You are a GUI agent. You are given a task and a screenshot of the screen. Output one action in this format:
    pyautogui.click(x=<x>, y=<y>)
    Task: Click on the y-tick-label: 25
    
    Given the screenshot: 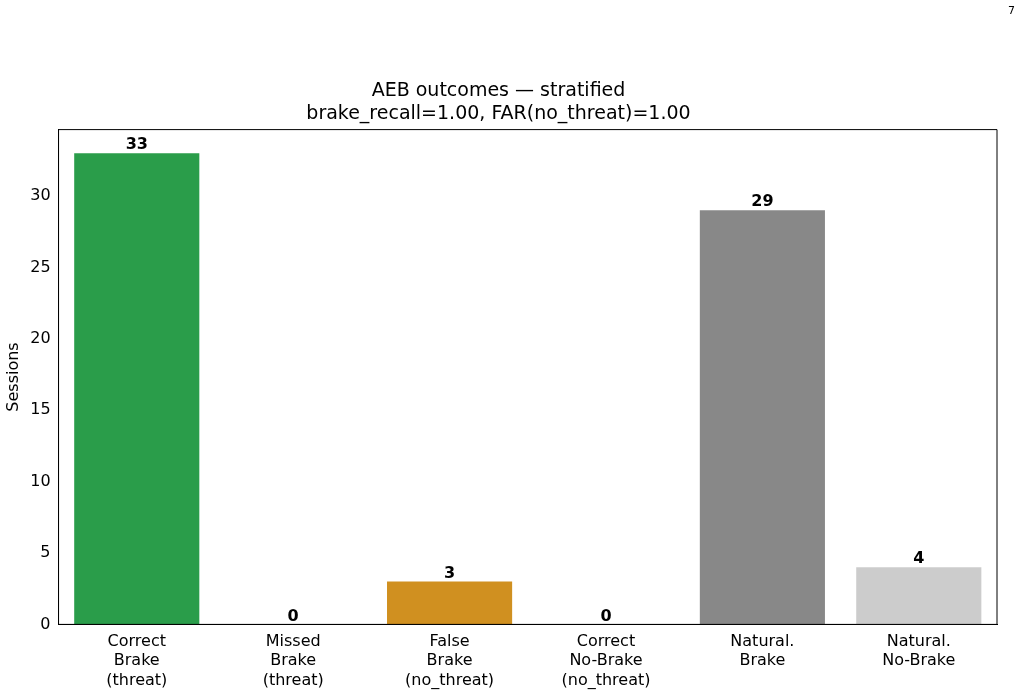 What is the action you would take?
    pyautogui.click(x=40, y=266)
    